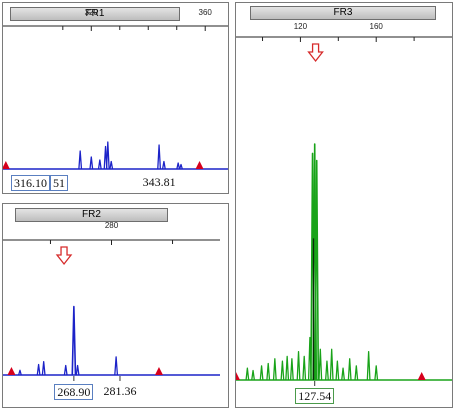  Describe the element at coordinates (159, 182) in the screenshot. I see `fr1-size-label: 343.81` at that location.